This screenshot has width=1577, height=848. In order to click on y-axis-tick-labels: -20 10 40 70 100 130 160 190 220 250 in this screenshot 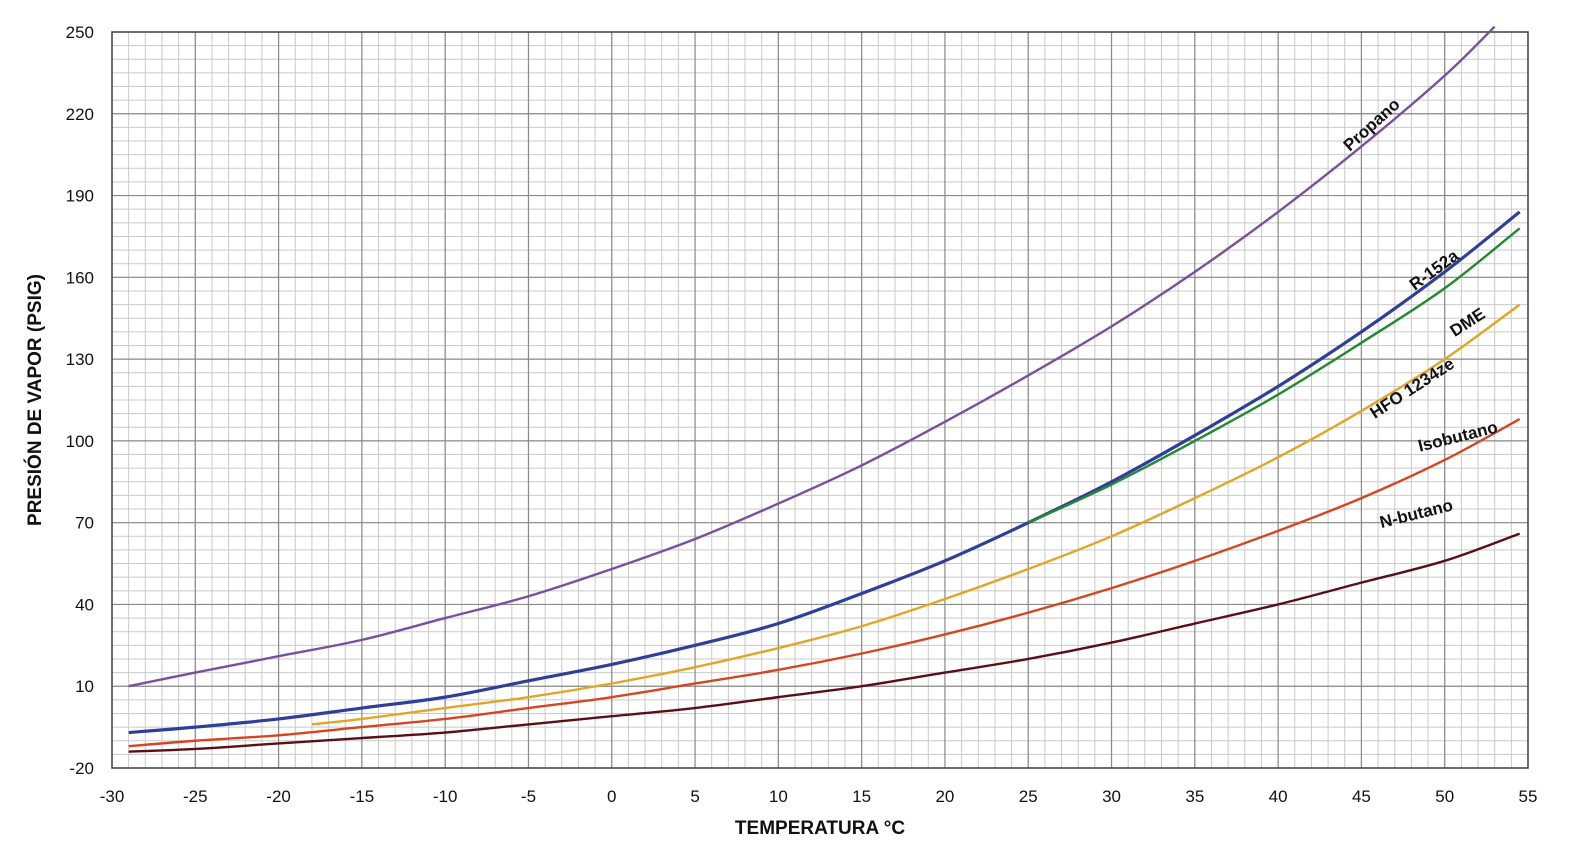, I will do `click(80, 400)`.